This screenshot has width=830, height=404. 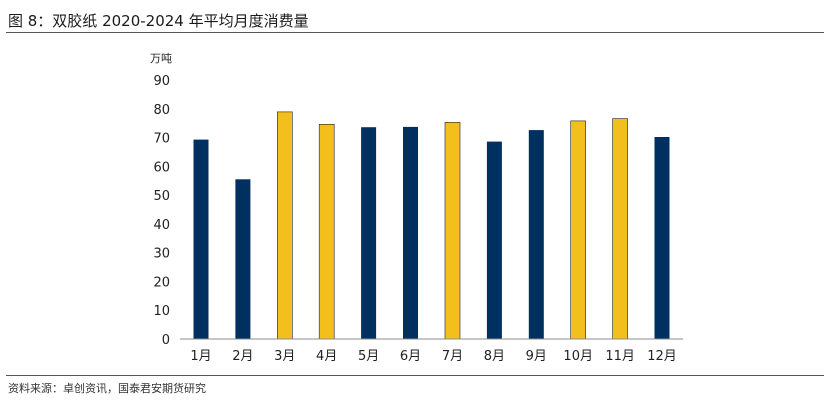 I want to click on bar-8月, so click(x=494, y=240).